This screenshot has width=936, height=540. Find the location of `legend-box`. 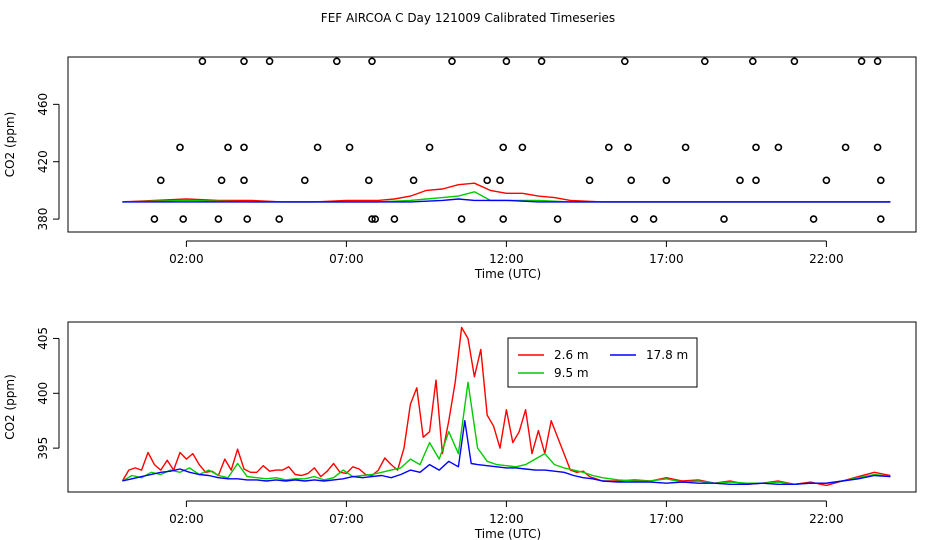

legend-box is located at coordinates (602, 362).